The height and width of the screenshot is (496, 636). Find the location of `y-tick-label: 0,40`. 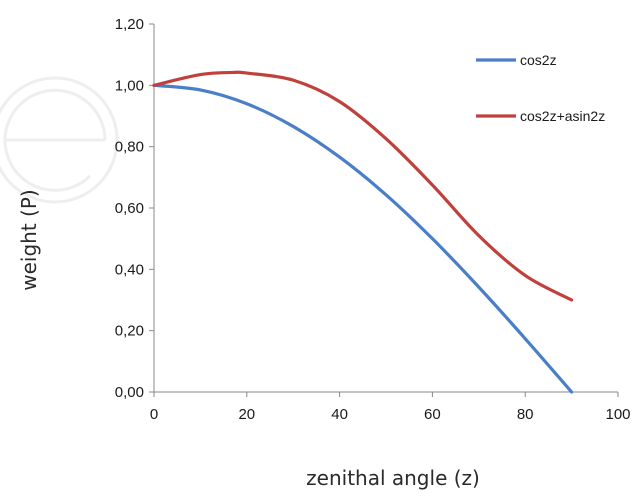

y-tick-label: 0,40 is located at coordinates (129, 269).